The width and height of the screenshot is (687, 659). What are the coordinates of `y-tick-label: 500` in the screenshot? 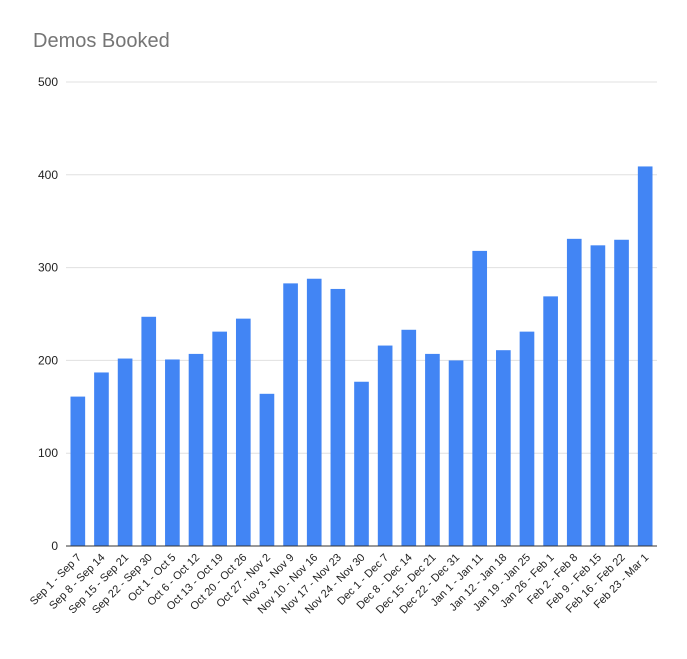 It's located at (48, 82).